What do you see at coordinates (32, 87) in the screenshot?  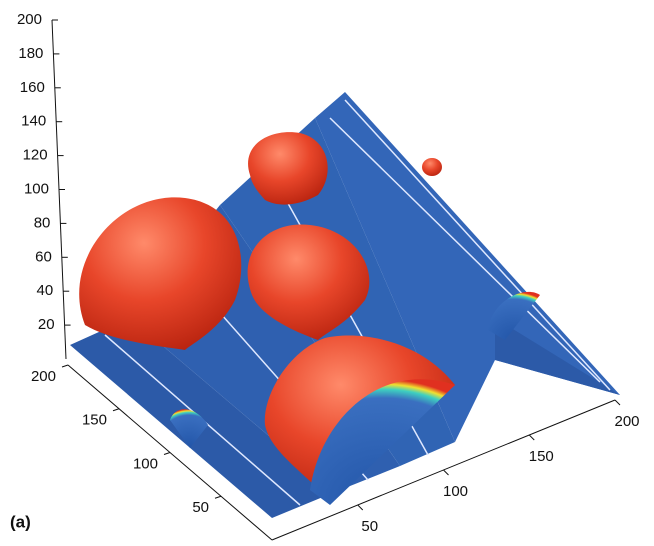 I see `zticks-label: 160` at bounding box center [32, 87].